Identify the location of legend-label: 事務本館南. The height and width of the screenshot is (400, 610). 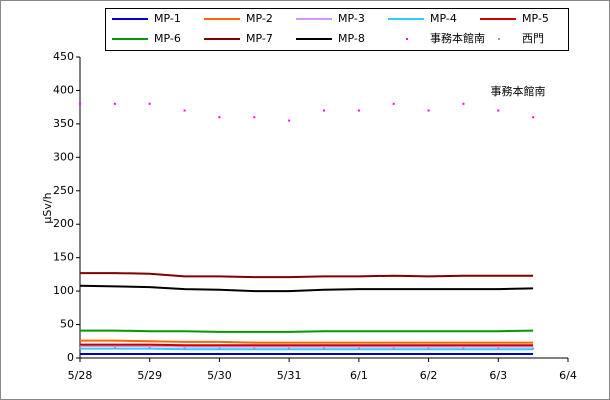
(457, 38).